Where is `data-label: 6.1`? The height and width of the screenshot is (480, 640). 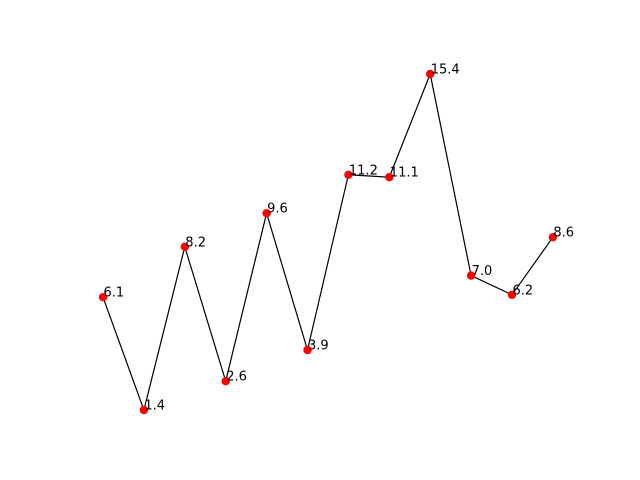
data-label: 6.1 is located at coordinates (114, 293).